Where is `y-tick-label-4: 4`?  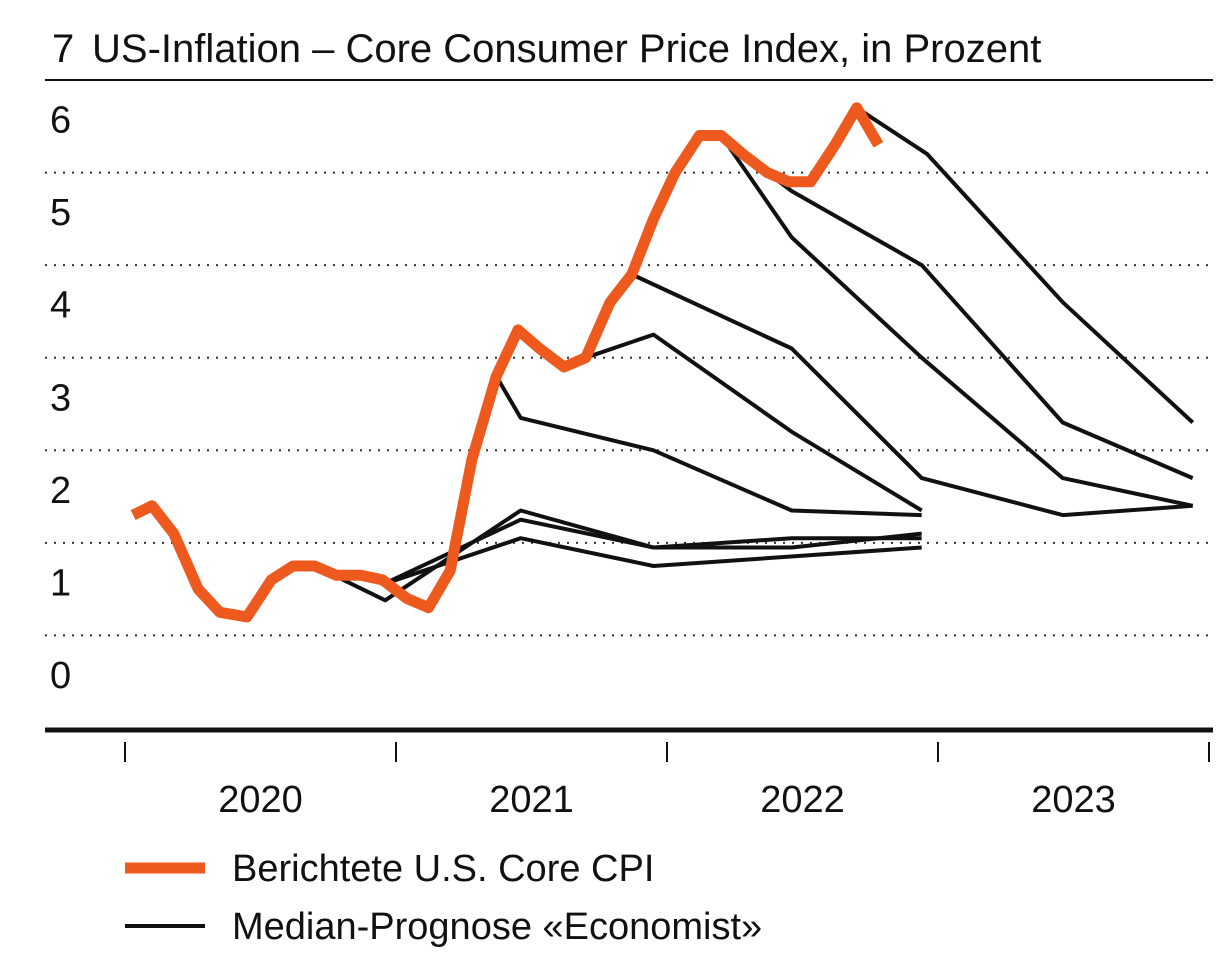 y-tick-label-4: 4 is located at coordinates (60, 306).